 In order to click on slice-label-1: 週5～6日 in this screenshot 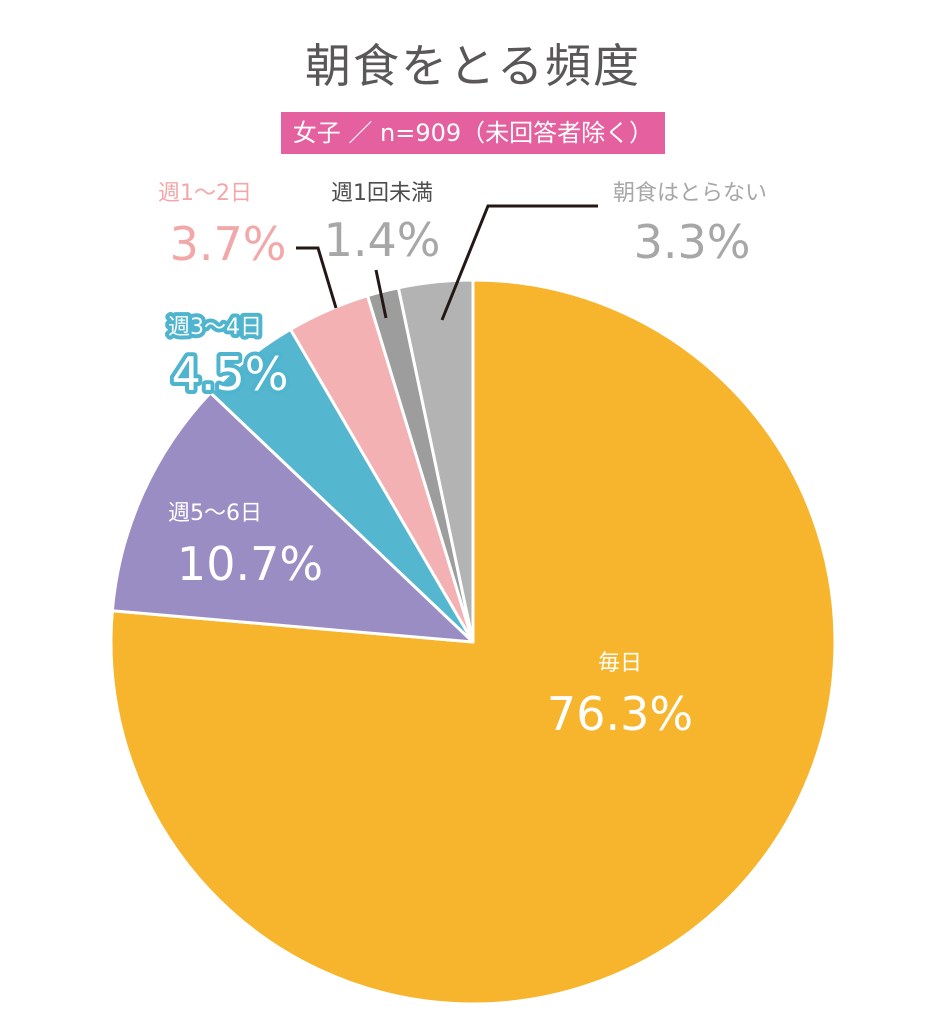, I will do `click(215, 513)`.